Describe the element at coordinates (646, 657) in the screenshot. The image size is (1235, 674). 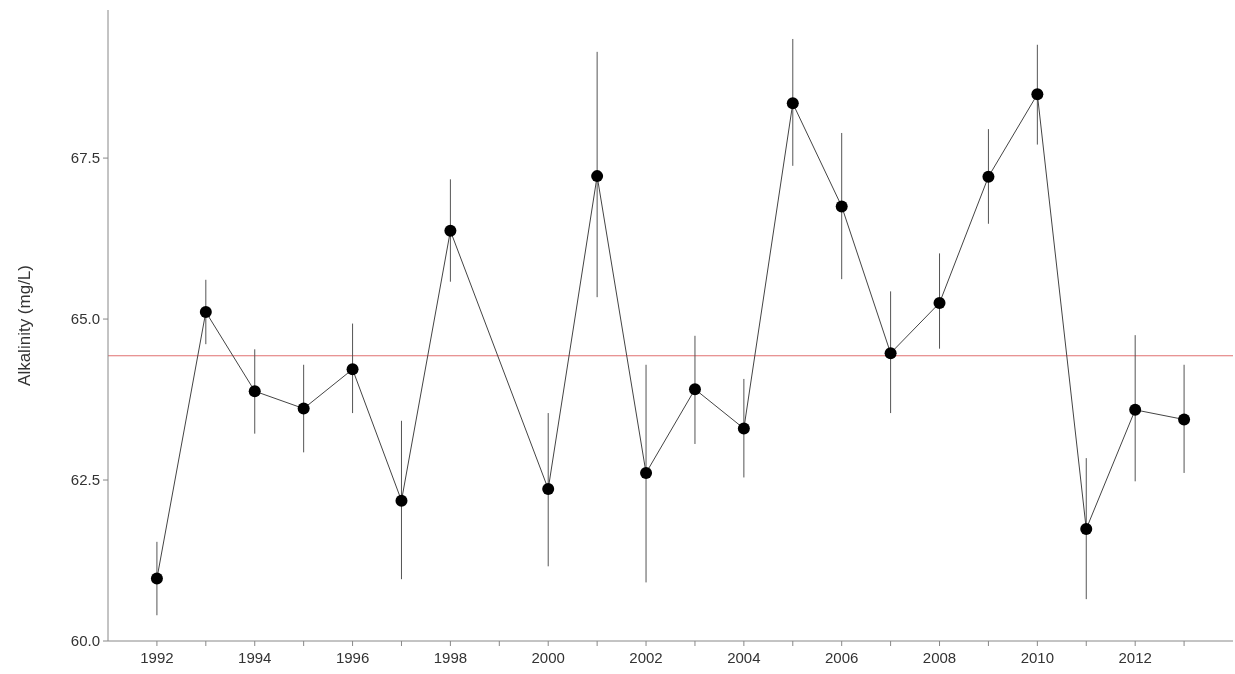
I see `x-tick-label: 2002` at that location.